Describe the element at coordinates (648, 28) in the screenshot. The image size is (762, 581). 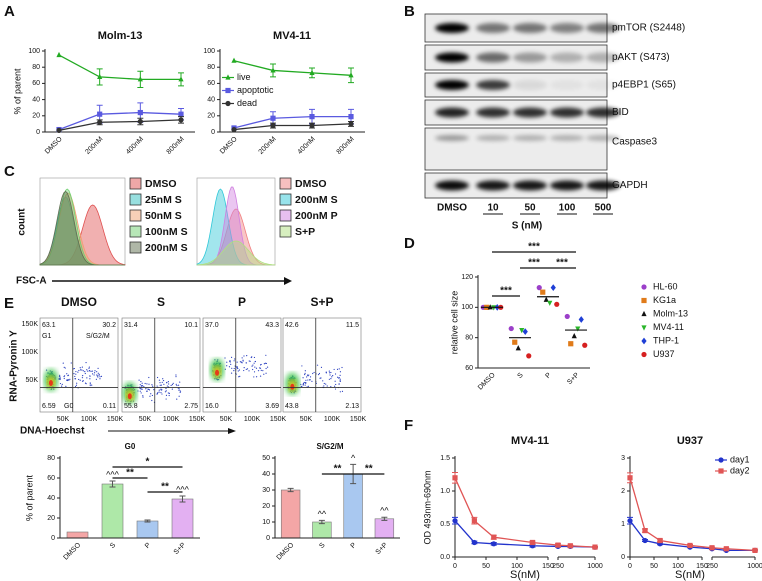
I see `protein-label: pmTOR (S2448)` at that location.